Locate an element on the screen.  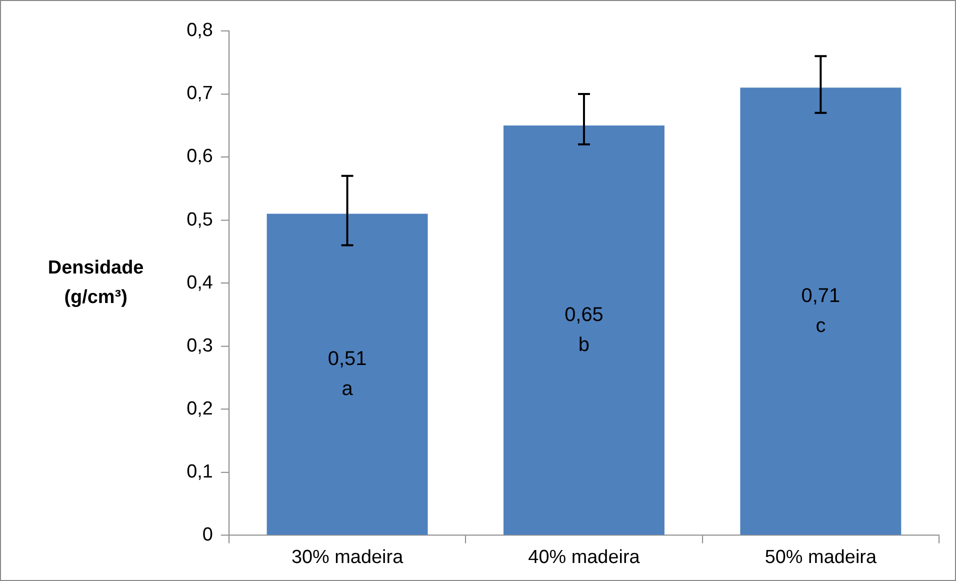
data-label: 0,51 a is located at coordinates (347, 374).